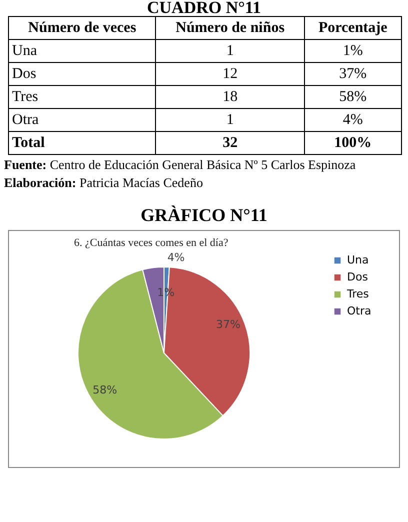  What do you see at coordinates (358, 260) in the screenshot?
I see `legend-label: Una` at bounding box center [358, 260].